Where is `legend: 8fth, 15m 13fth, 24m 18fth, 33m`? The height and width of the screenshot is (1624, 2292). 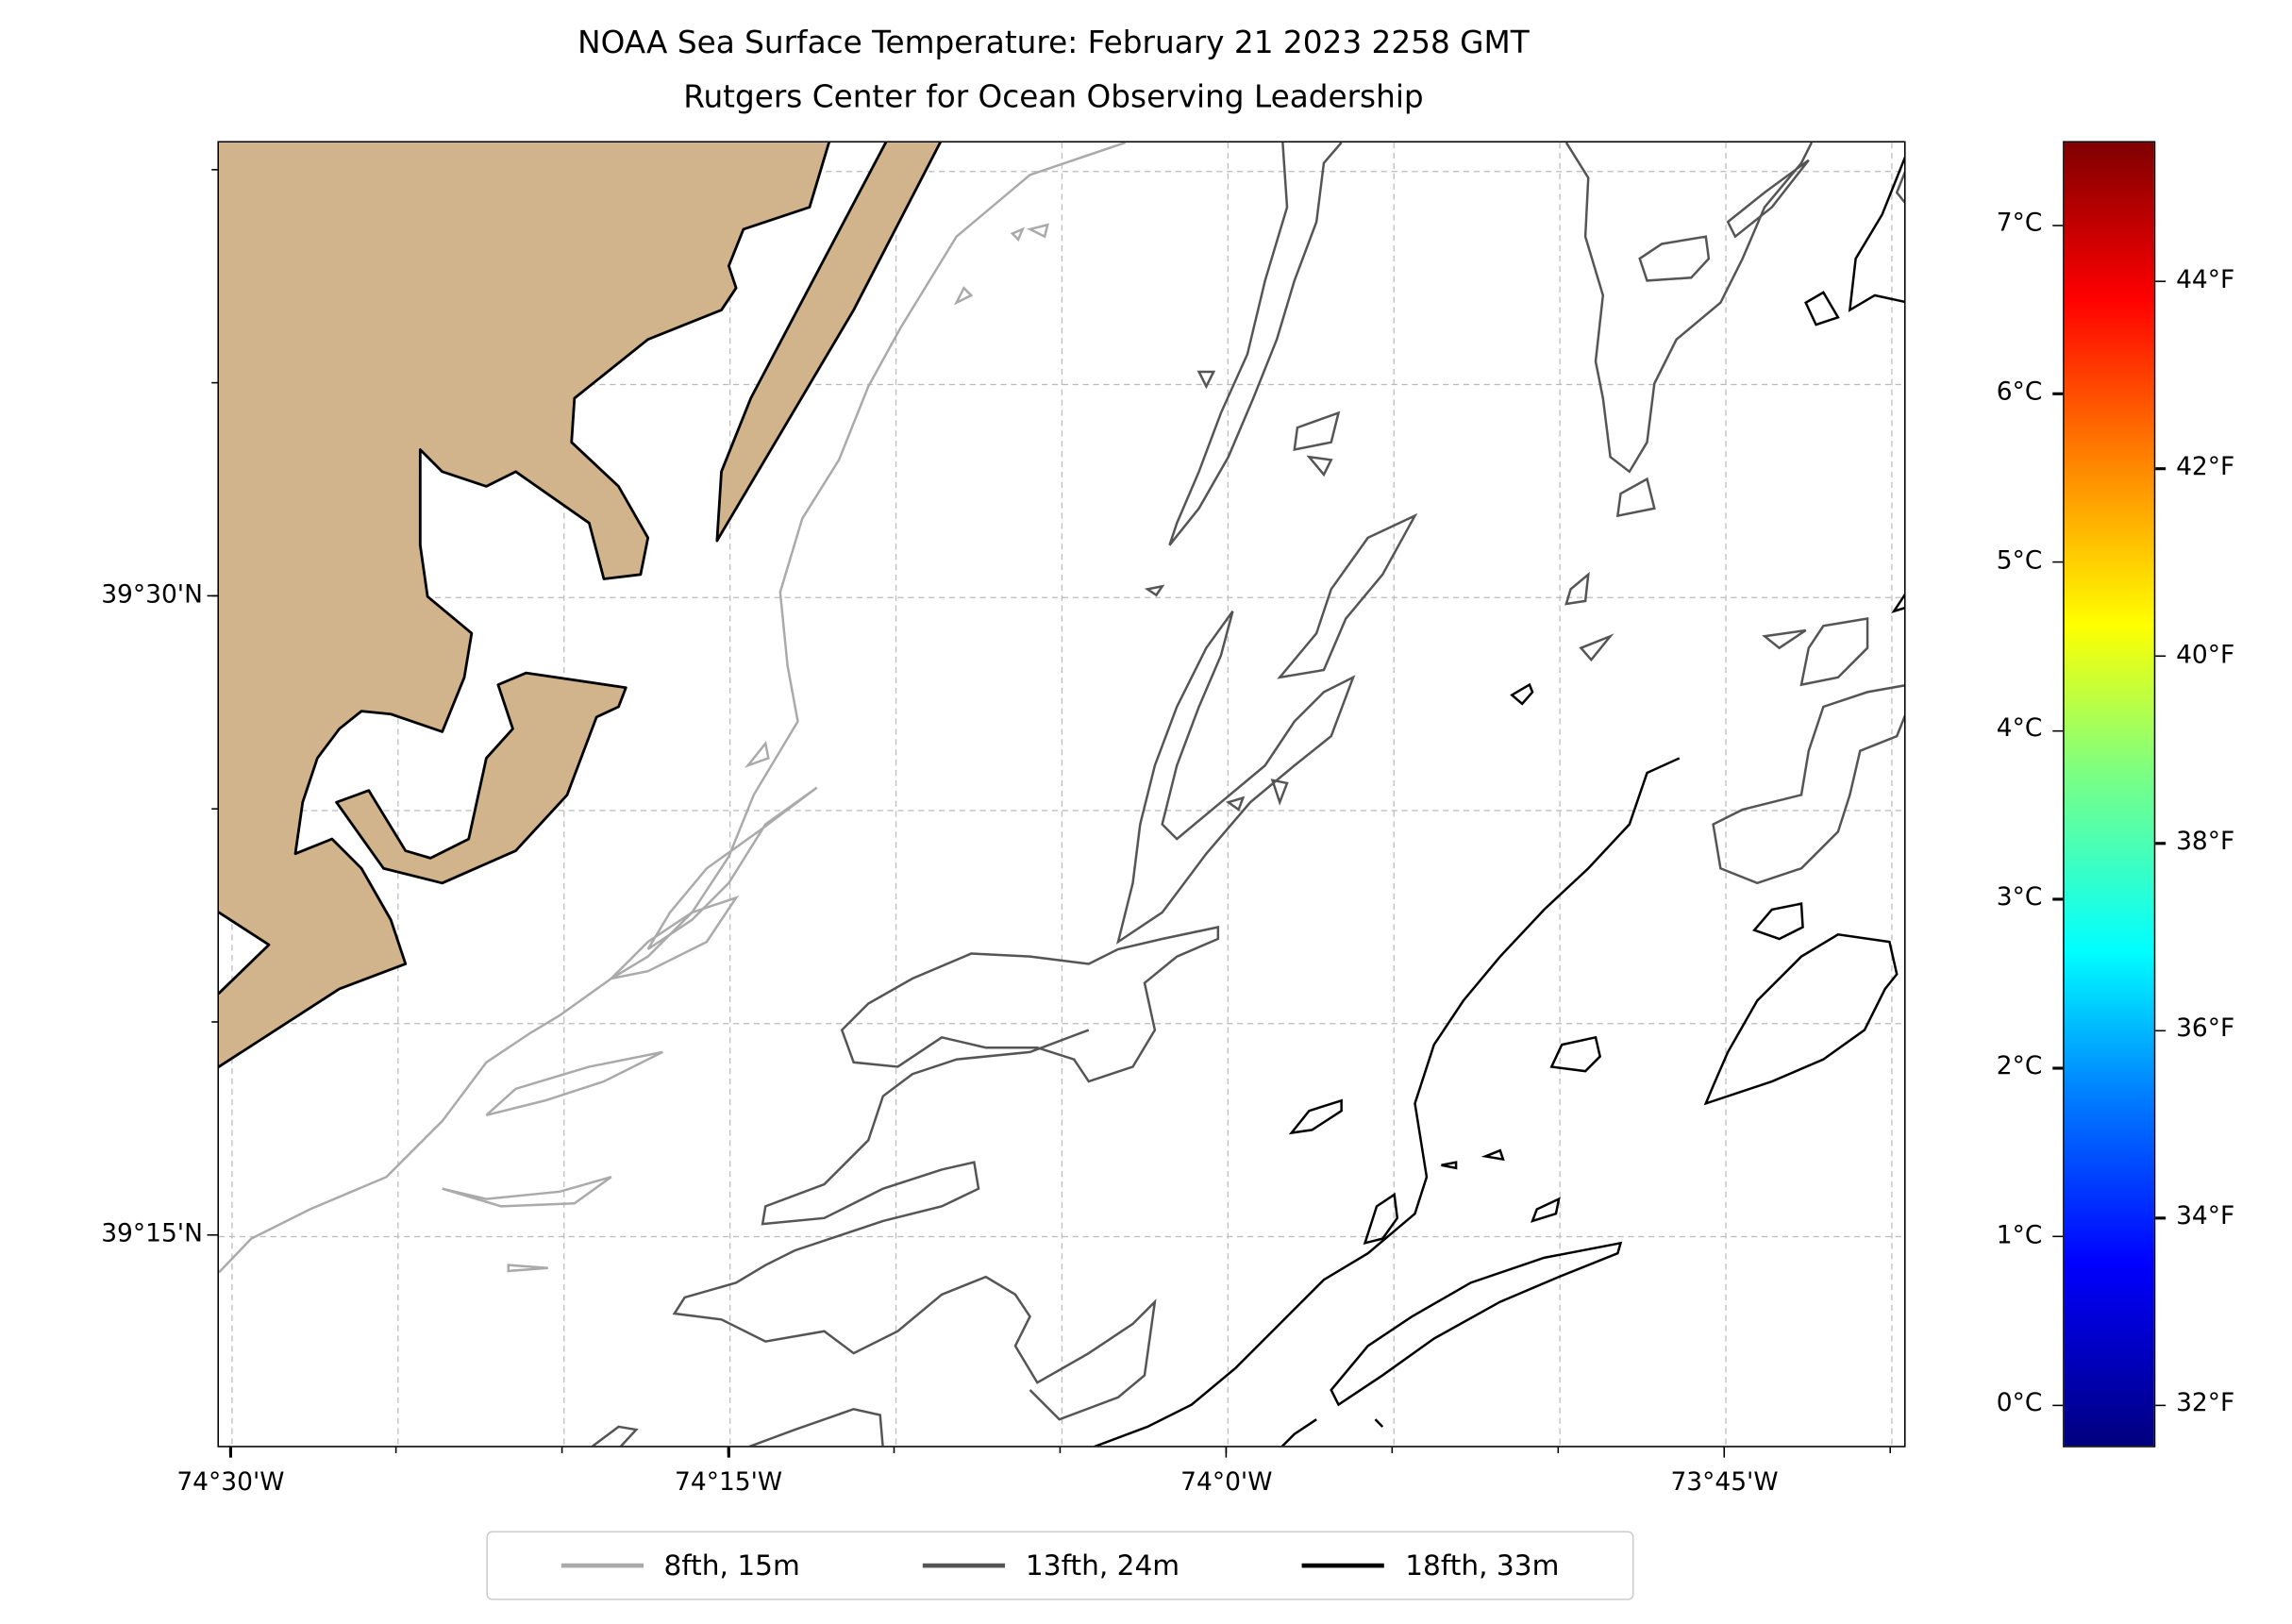 legend: 8fth, 15m 13fth, 24m 18fth, 33m is located at coordinates (1060, 1565).